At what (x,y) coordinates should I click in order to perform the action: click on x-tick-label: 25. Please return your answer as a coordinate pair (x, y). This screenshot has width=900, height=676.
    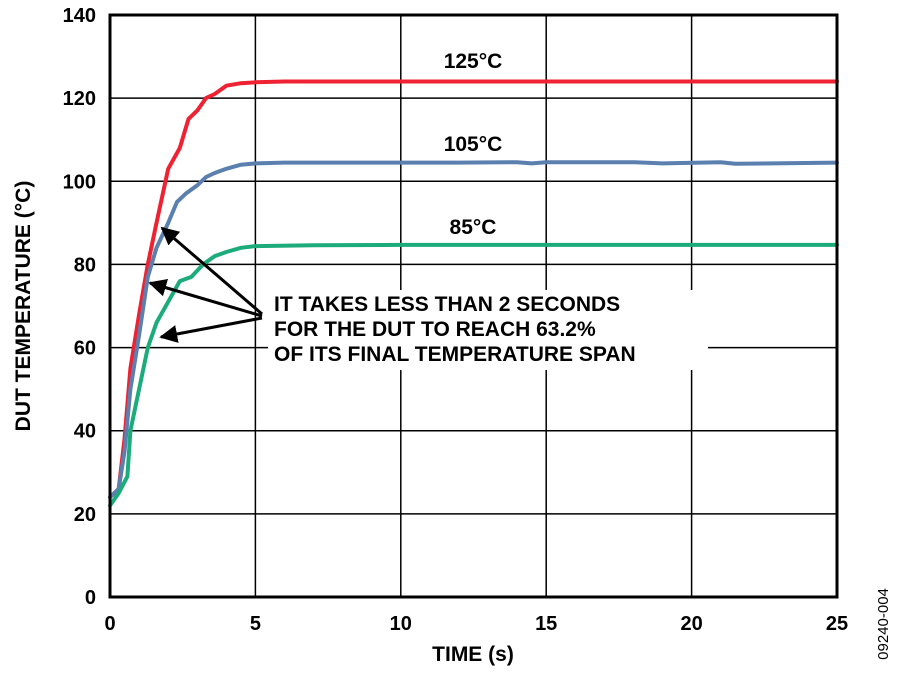
    Looking at the image, I should click on (837, 624).